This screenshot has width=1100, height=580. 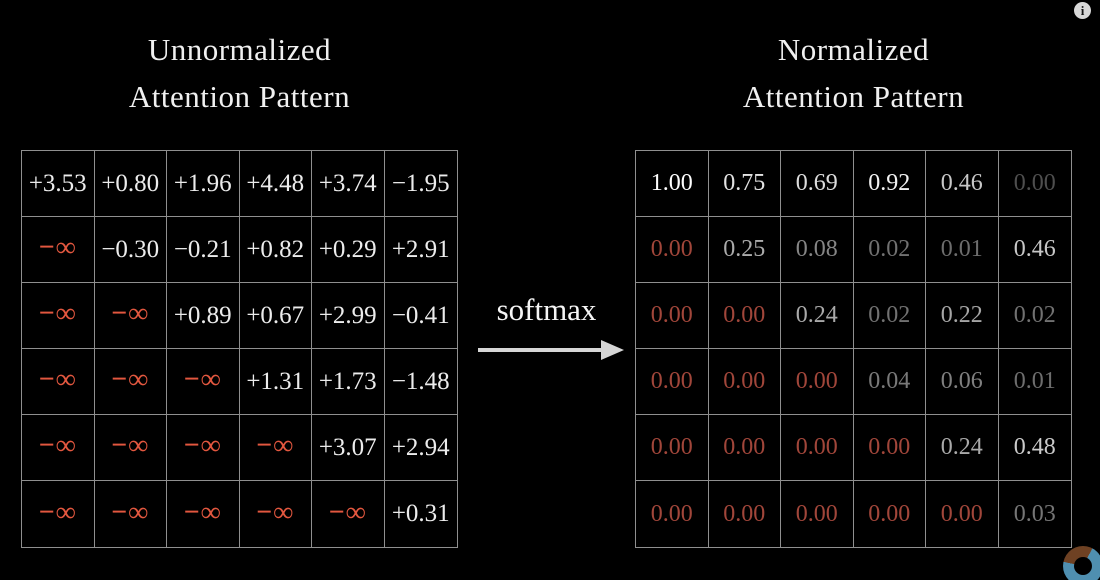 I want to click on matrix-cell-value: +0.31, so click(x=420, y=513).